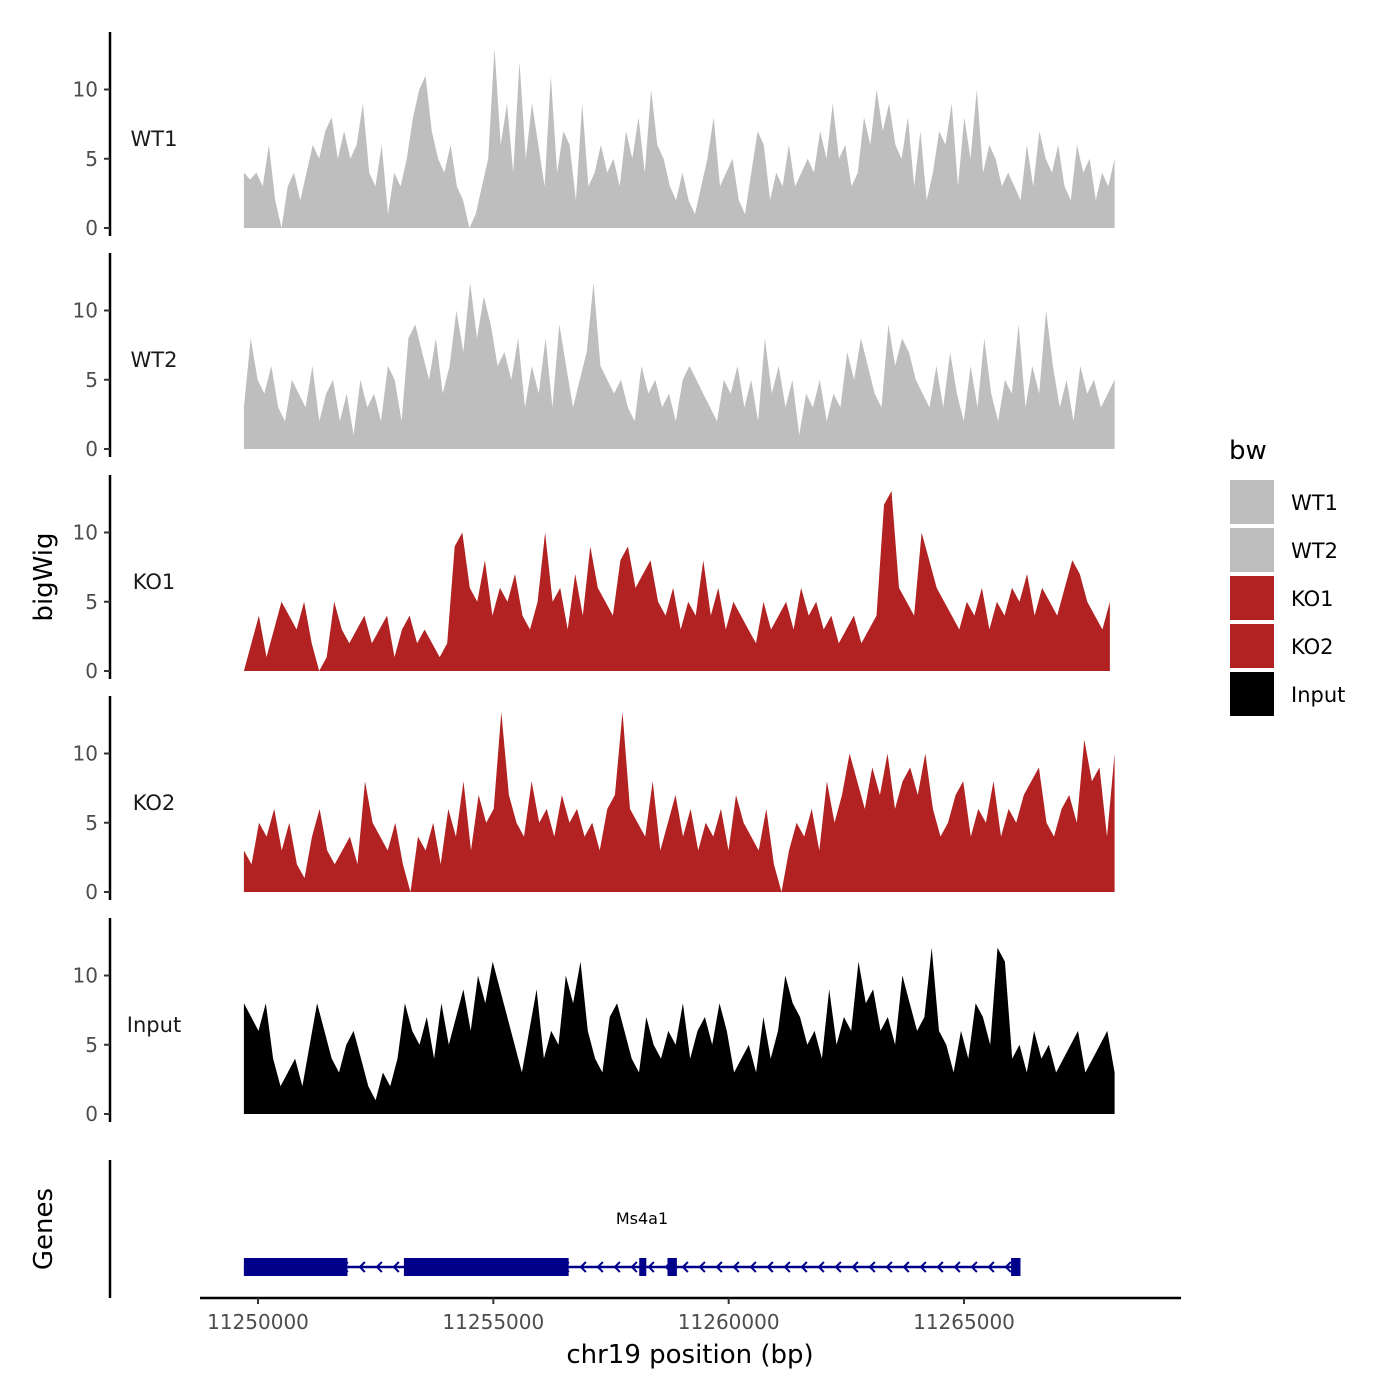  Describe the element at coordinates (44, 1229) in the screenshot. I see `gene-panel-title: Genes` at that location.